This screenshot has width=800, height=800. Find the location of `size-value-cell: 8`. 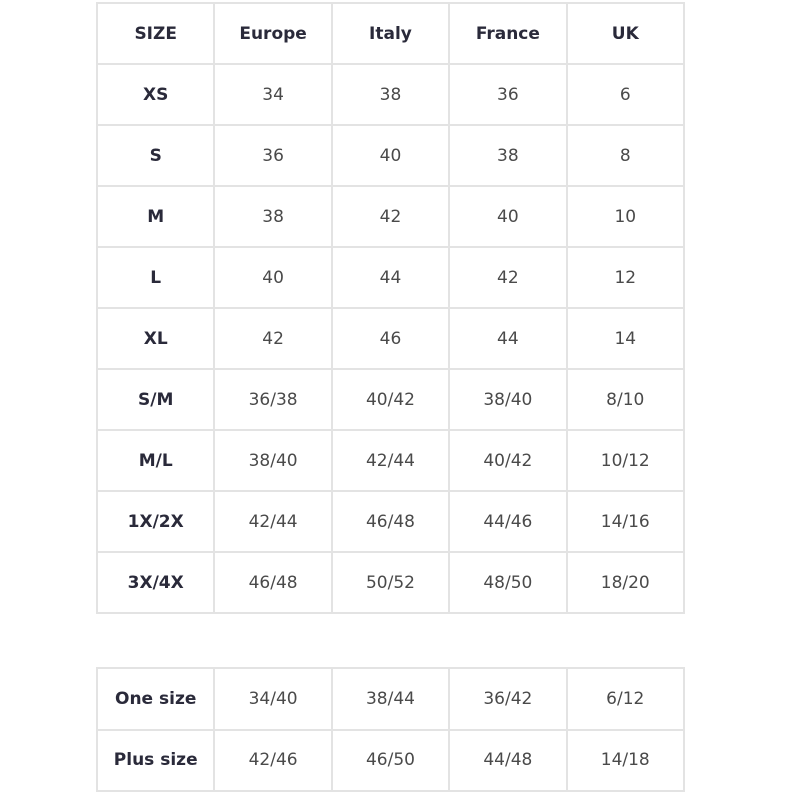

size-value-cell: 8 is located at coordinates (625, 155).